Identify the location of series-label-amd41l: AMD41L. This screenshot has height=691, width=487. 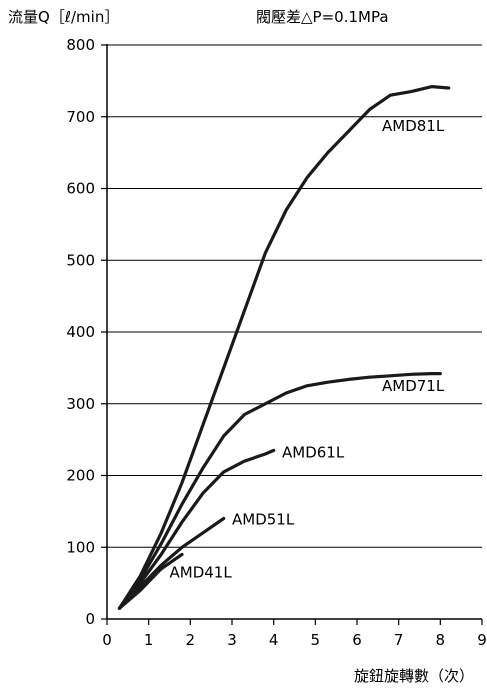
(201, 572).